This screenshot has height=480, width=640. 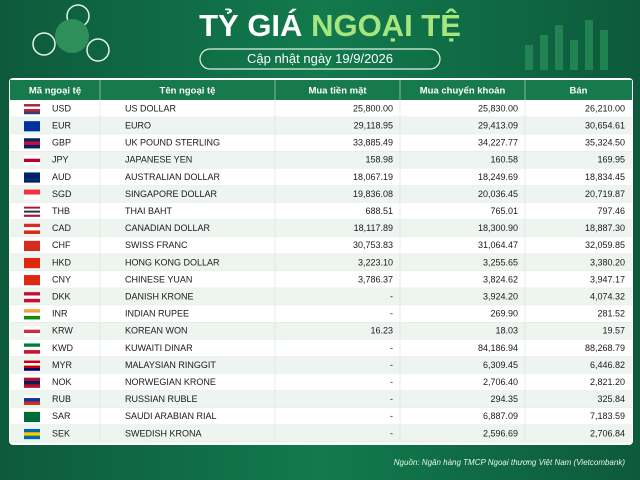 What do you see at coordinates (498, 143) in the screenshot?
I see `cell-number: 34,227.77` at bounding box center [498, 143].